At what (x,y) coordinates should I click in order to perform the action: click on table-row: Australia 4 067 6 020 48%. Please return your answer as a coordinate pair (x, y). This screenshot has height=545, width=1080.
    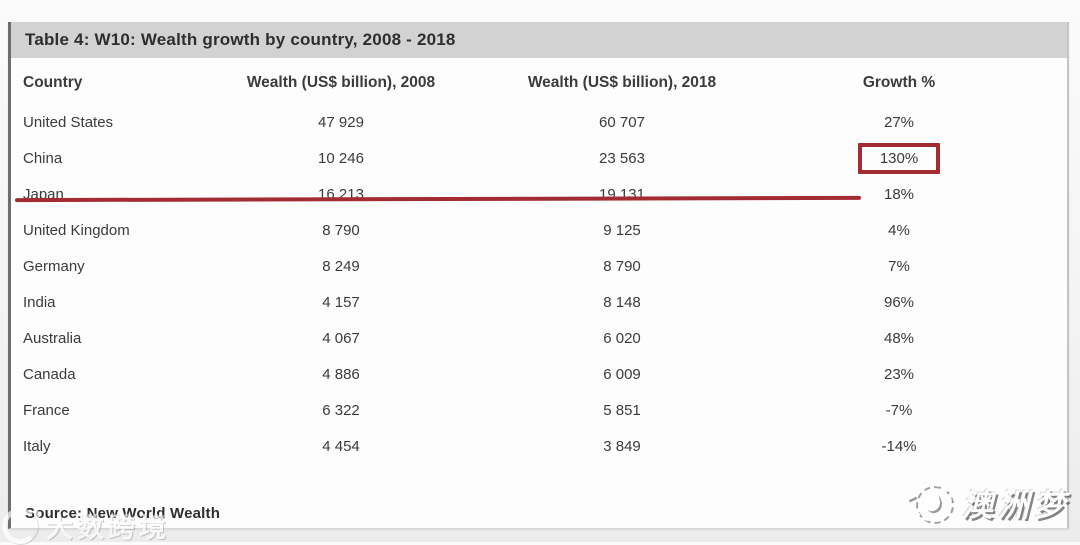
    Looking at the image, I should click on (539, 338).